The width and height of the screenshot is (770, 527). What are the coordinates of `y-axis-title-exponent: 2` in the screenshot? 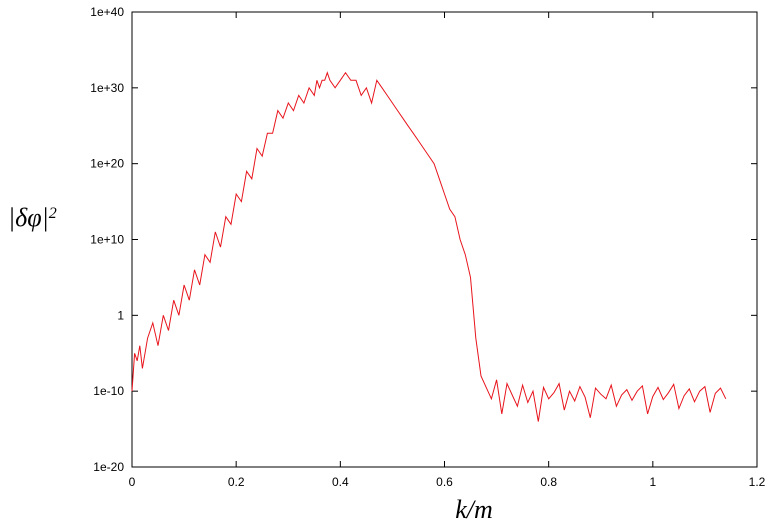 It's located at (53, 213).